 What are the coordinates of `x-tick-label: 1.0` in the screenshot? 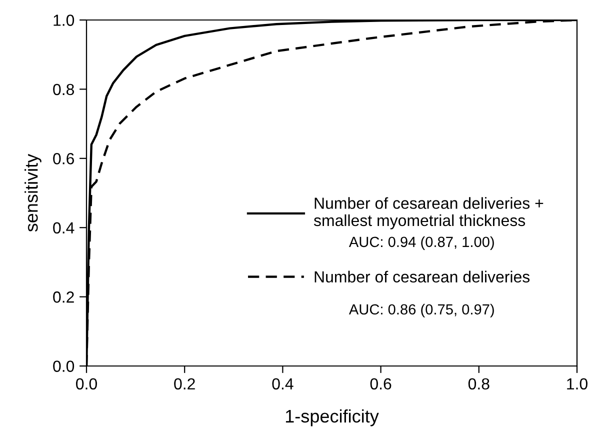 It's located at (577, 384).